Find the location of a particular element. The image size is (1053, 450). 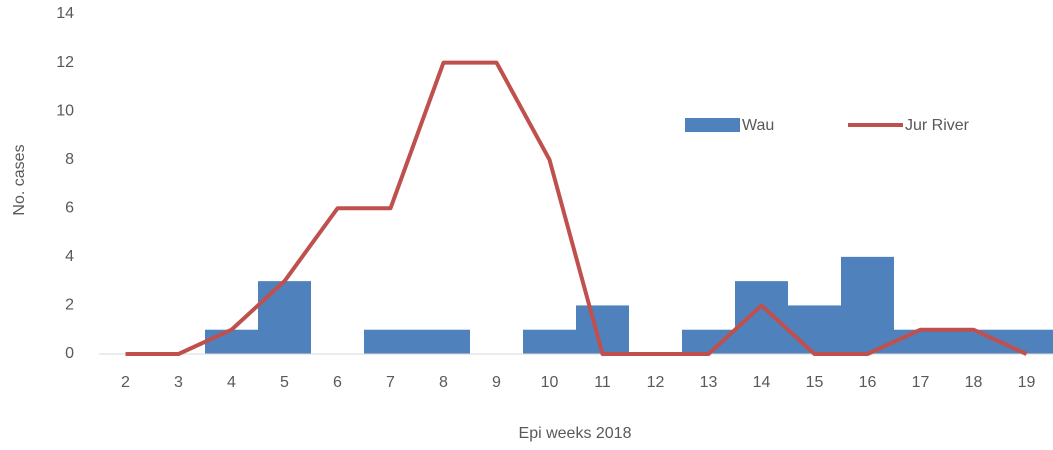

x-tick-label: 19 is located at coordinates (1027, 382).